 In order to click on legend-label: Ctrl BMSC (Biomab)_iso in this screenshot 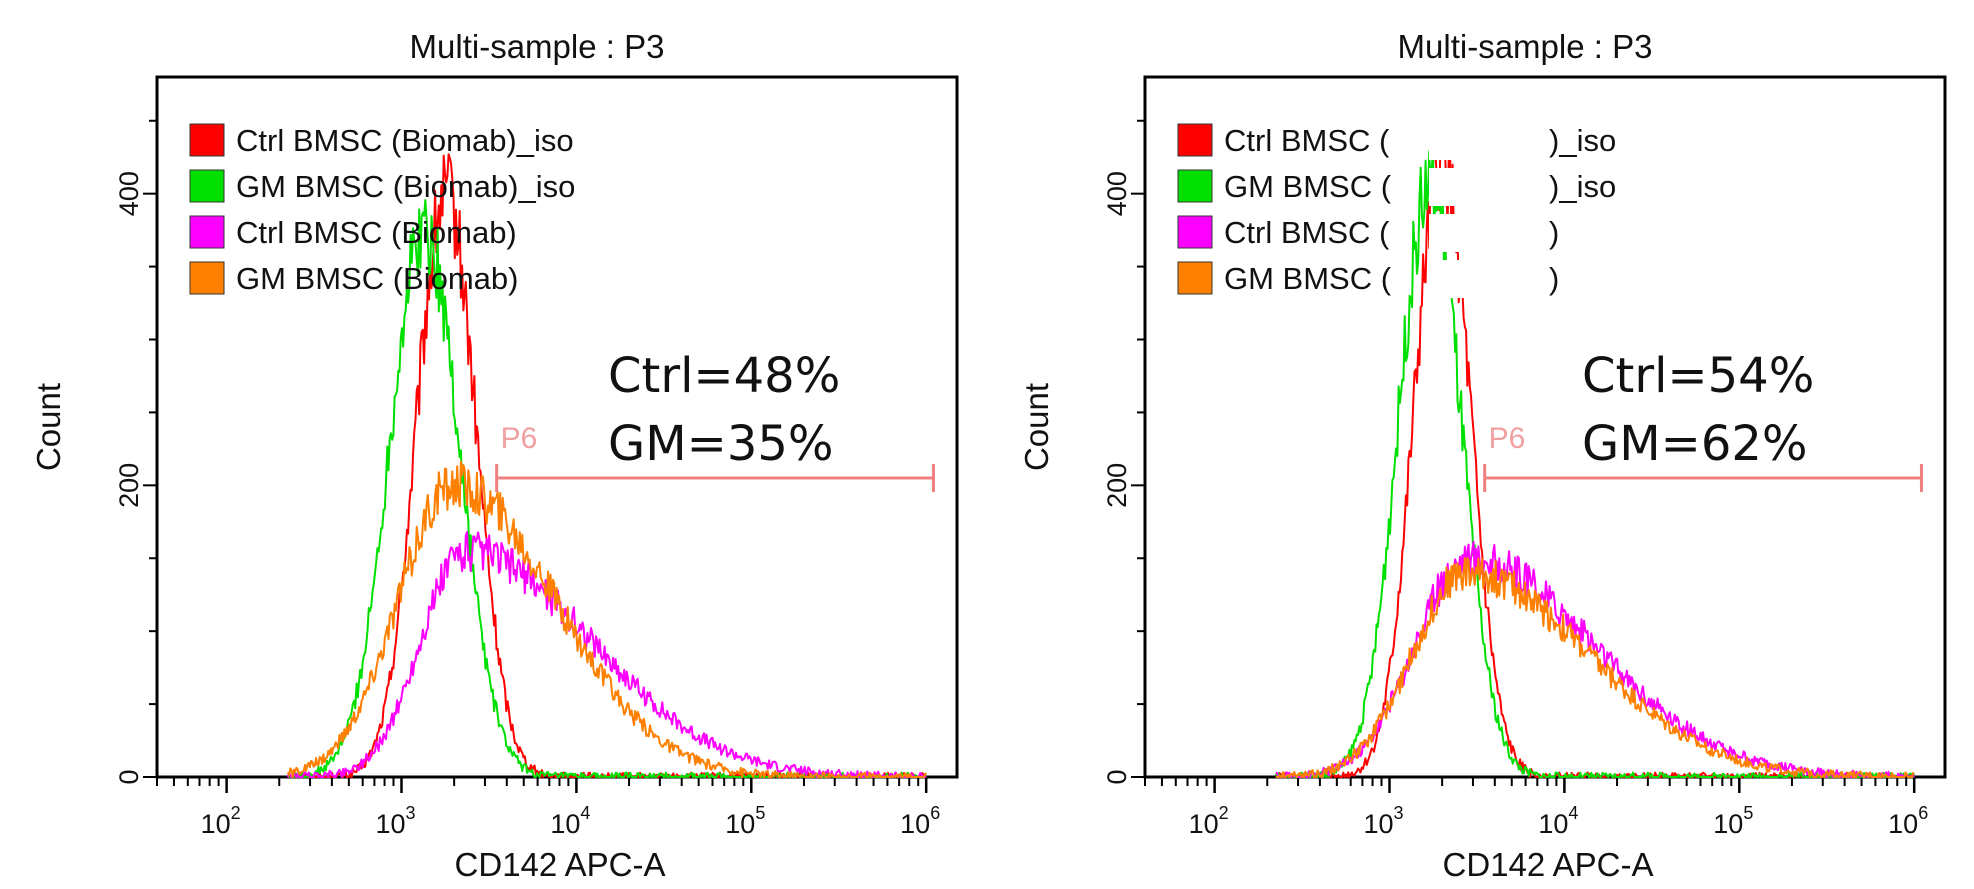, I will do `click(405, 140)`.